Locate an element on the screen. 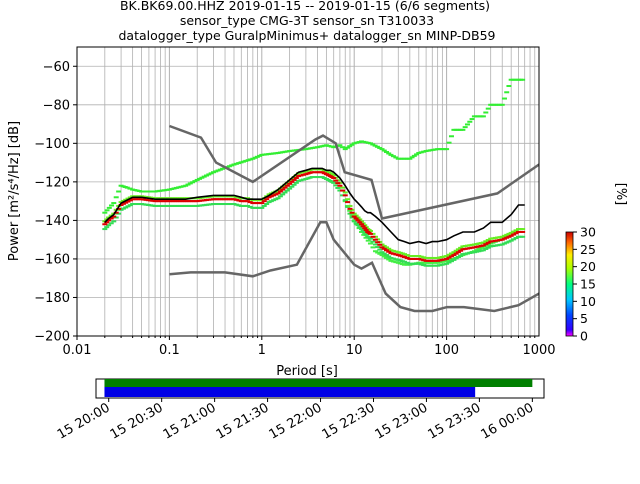  colorbar-tick-label: 15 is located at coordinates (588, 284).